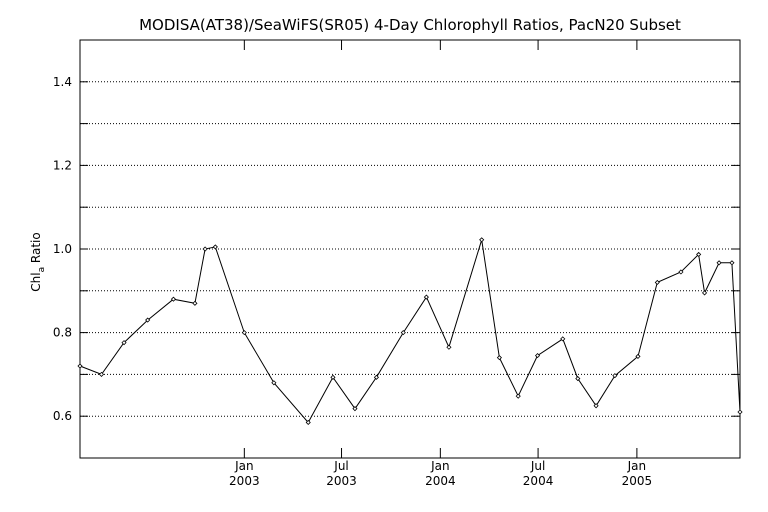 The width and height of the screenshot is (768, 512). I want to click on y-tick-label: 0.8, so click(62, 333).